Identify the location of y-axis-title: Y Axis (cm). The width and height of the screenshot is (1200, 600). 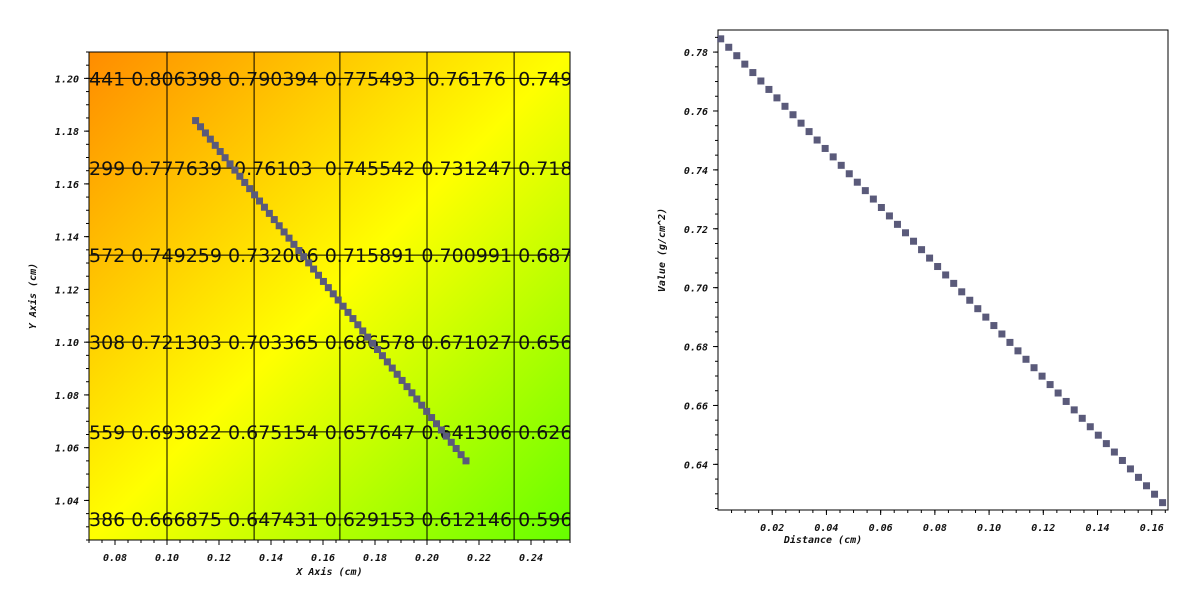
(33, 296).